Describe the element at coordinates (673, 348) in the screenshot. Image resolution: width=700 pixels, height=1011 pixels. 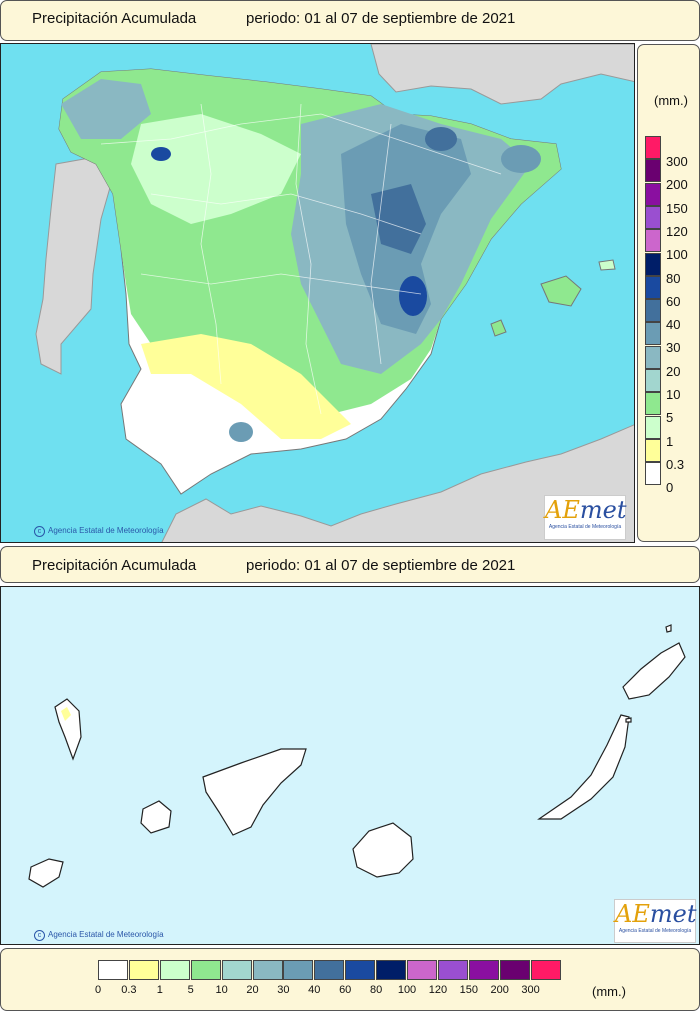
I see `legend-label-30: 30` at that location.